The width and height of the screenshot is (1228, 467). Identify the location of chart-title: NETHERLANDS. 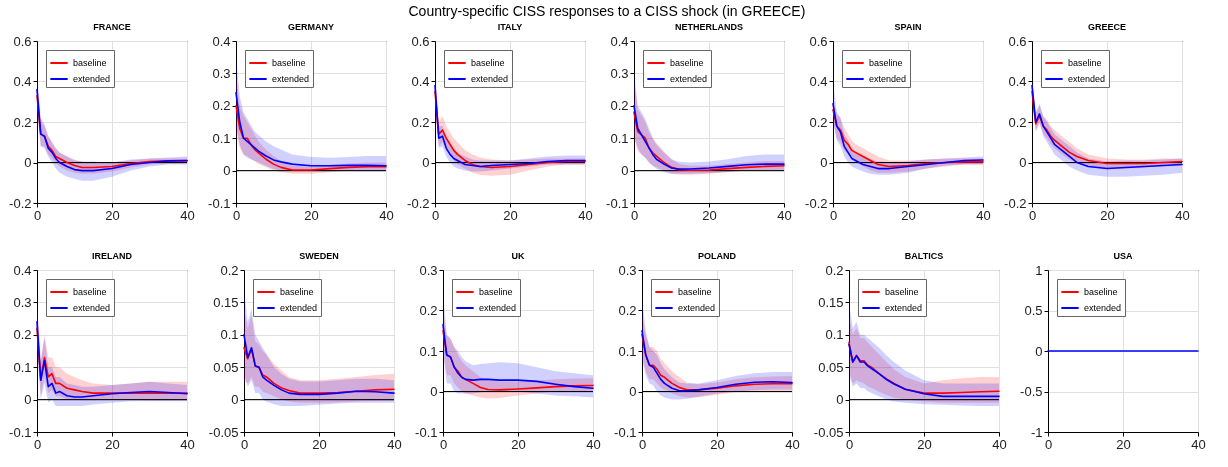
(709, 27).